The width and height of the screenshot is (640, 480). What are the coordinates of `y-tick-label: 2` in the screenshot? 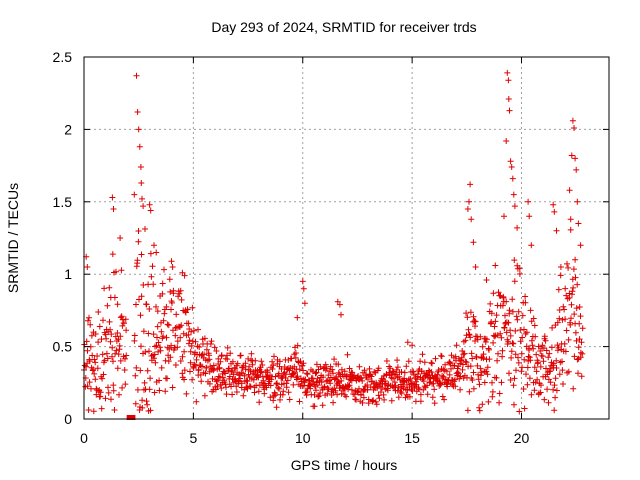 It's located at (68, 129).